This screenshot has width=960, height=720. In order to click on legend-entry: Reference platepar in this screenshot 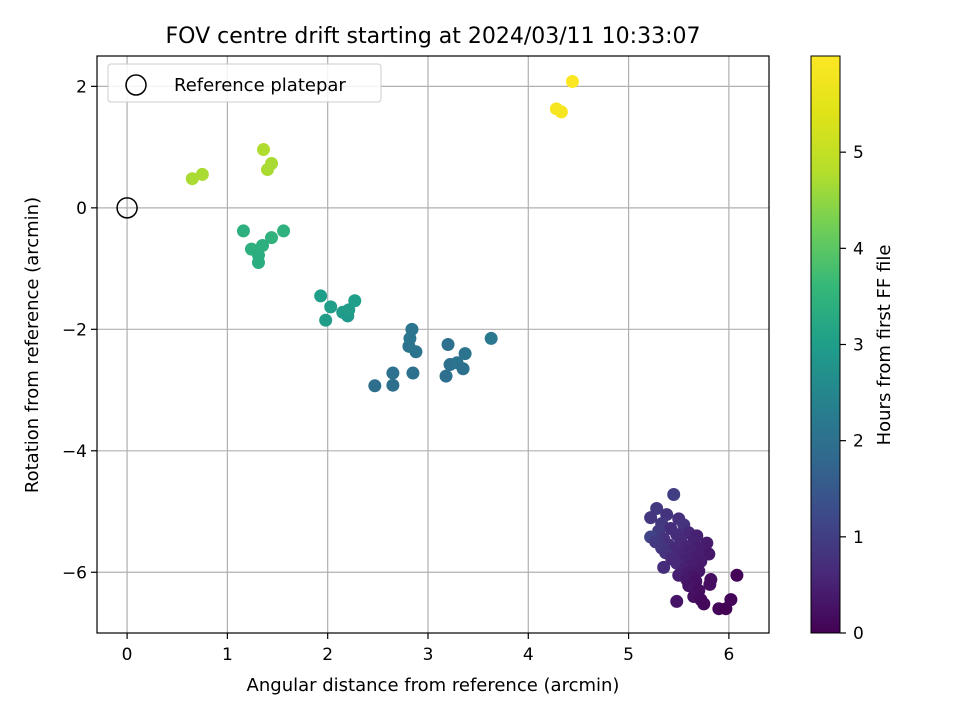, I will do `click(260, 85)`.